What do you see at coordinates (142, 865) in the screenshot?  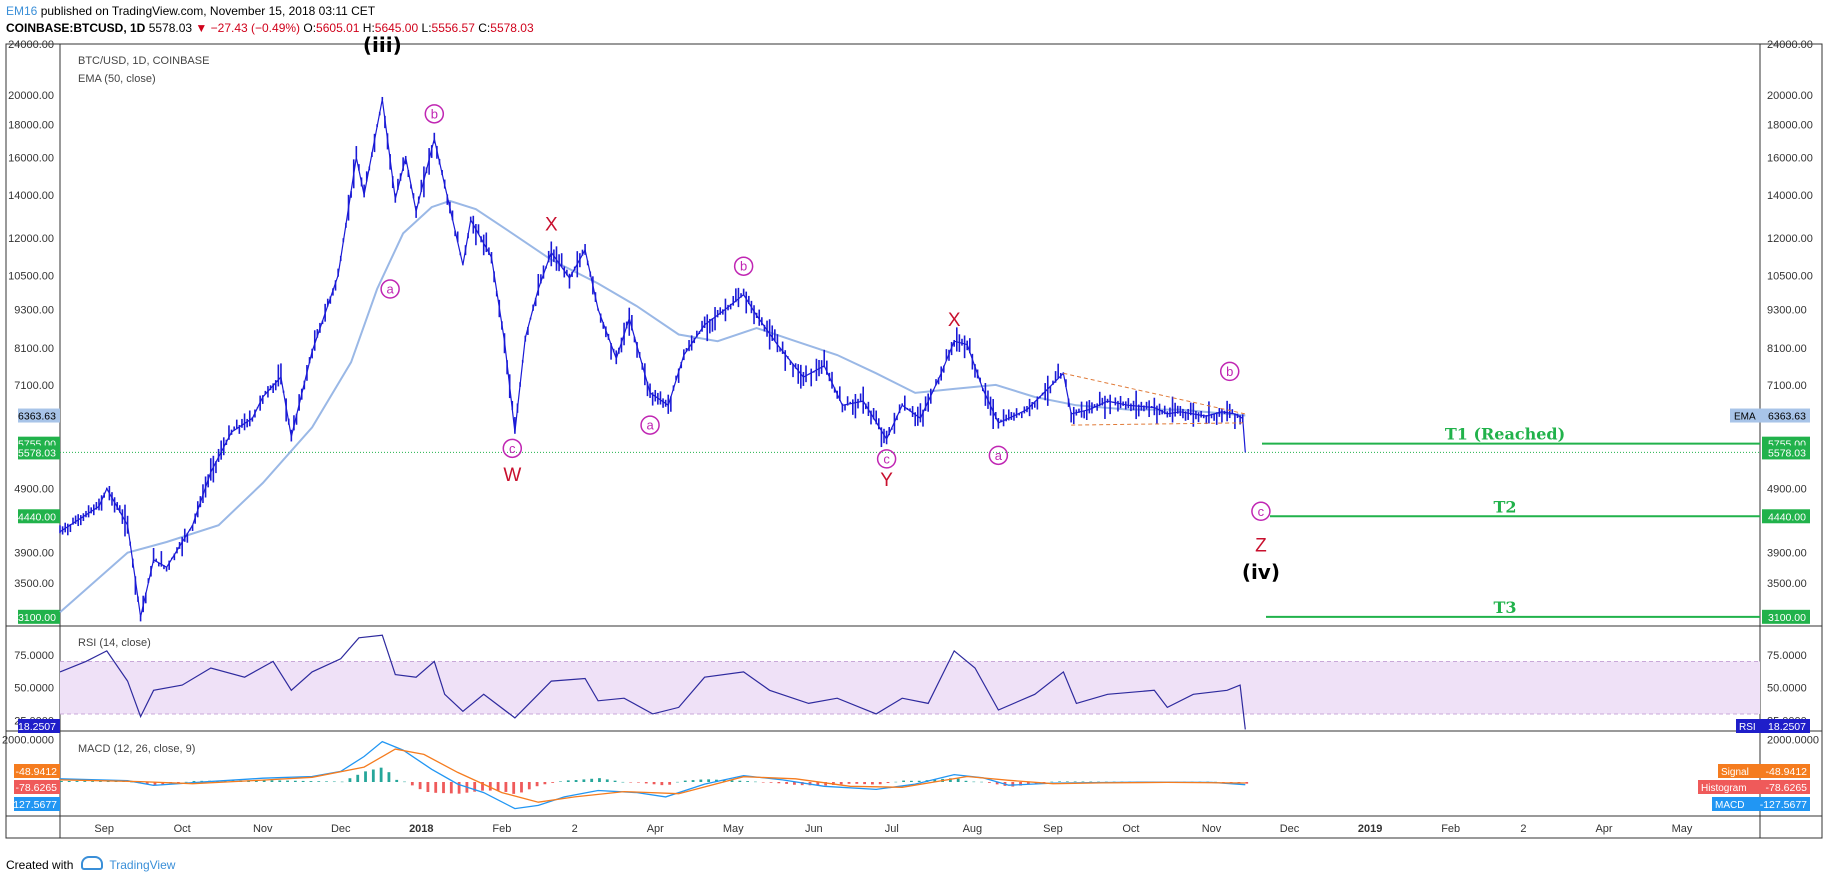 I see `tradingview-link: TradingView` at bounding box center [142, 865].